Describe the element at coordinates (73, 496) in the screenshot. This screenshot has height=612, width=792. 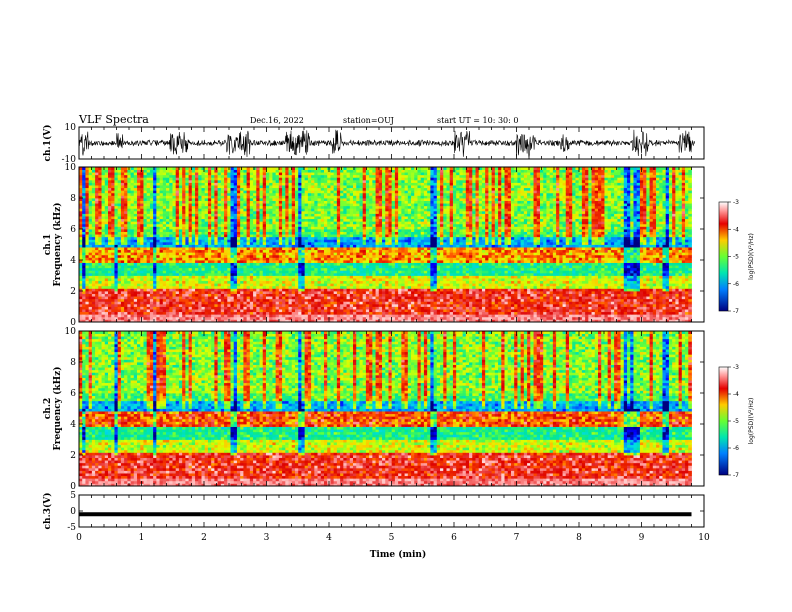
I see `y-tick-label: 5` at that location.